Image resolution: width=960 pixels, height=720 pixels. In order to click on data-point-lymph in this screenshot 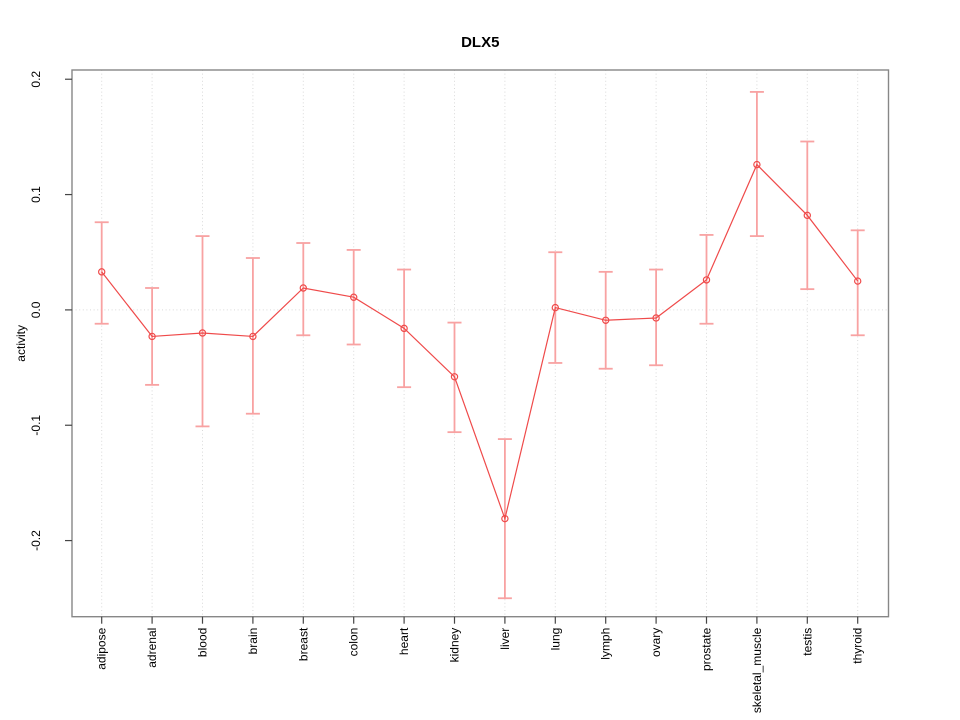, I will do `click(606, 320)`.